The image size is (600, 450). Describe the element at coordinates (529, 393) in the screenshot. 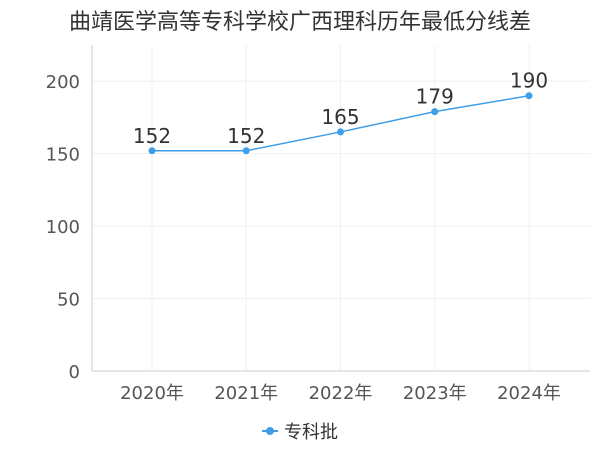

I see `x-tick-label: 2024年` at that location.